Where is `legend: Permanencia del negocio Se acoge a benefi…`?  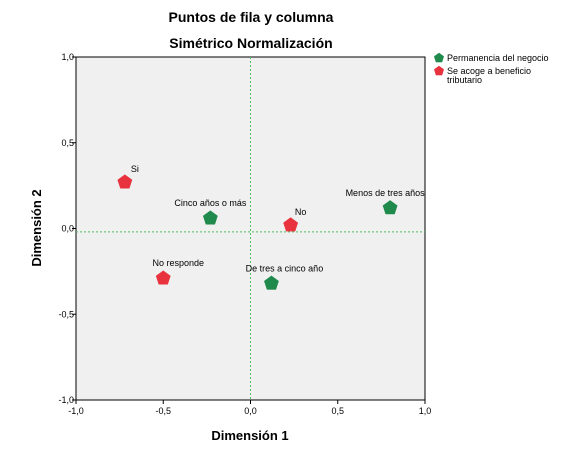
legend: Permanencia del negocio Se acoge a benefi… is located at coordinates (491, 68).